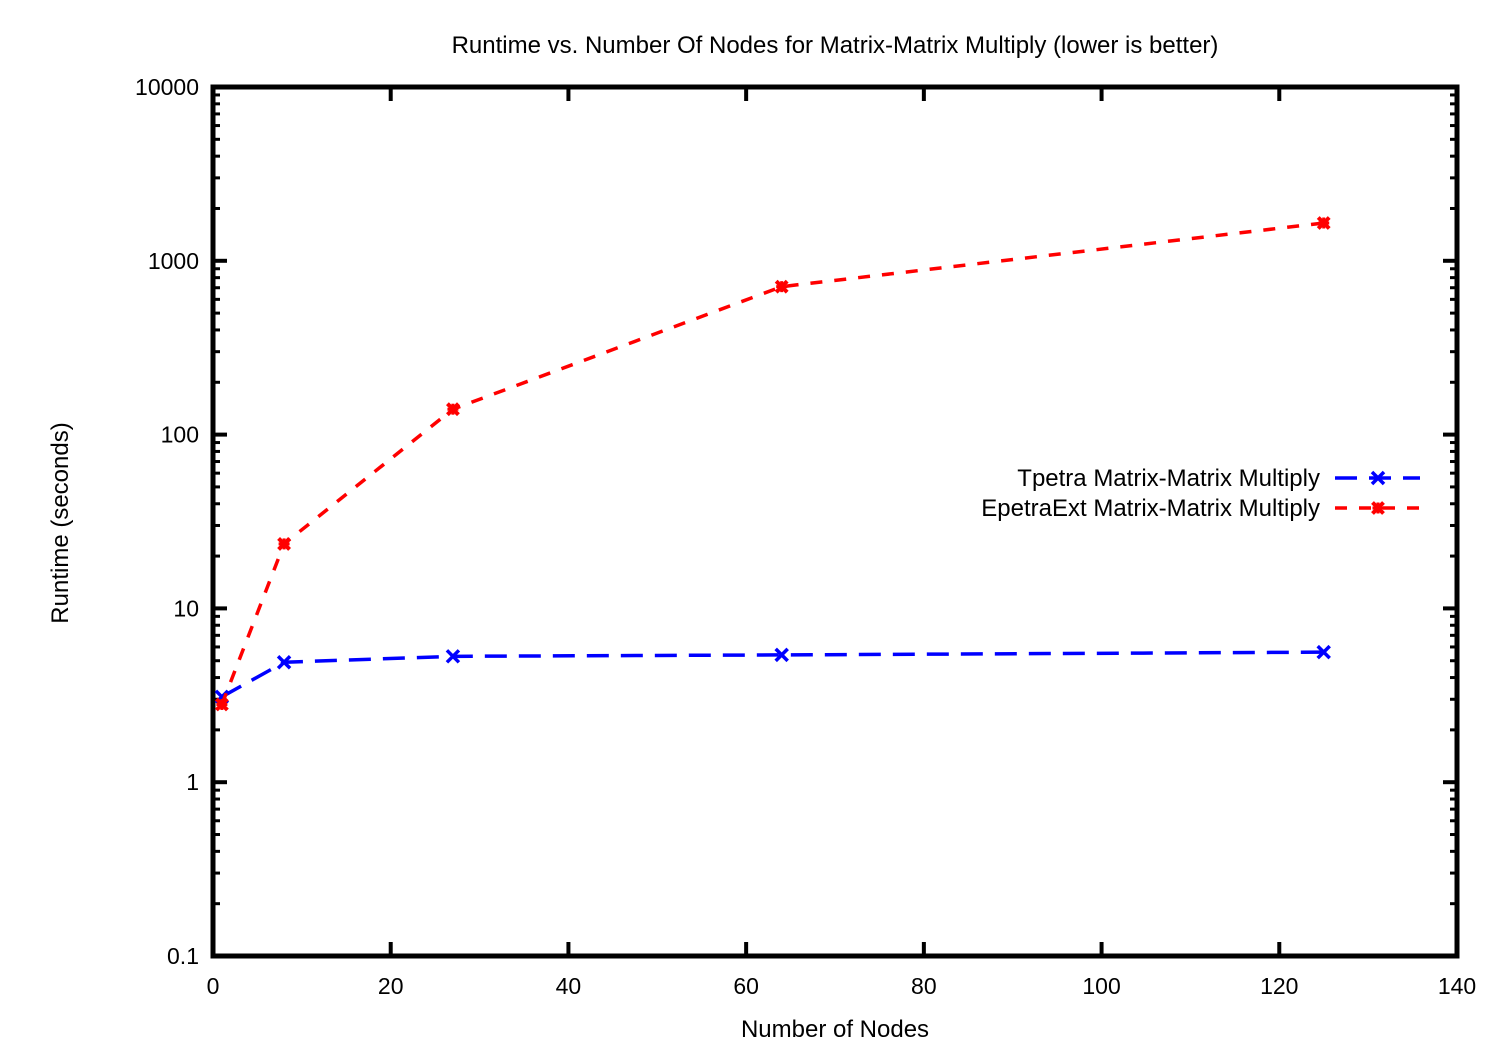 This screenshot has height=1050, width=1500. I want to click on y-axis-label: Runtime (seconds), so click(60, 522).